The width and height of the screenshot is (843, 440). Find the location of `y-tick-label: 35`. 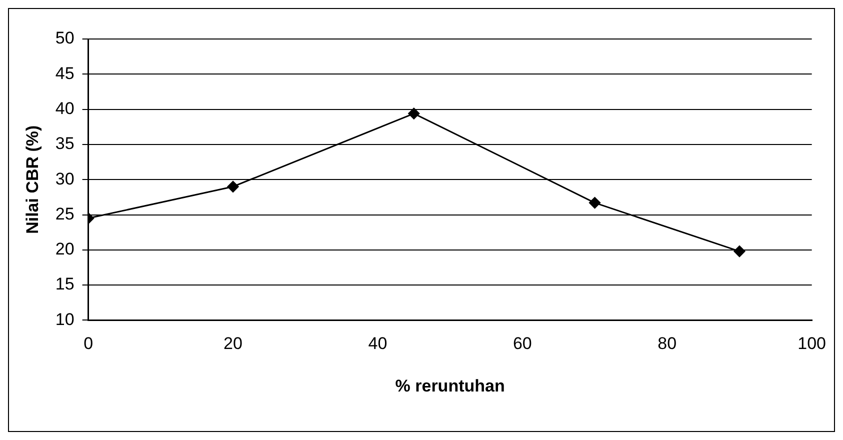

y-tick-label: 35 is located at coordinates (64, 144).